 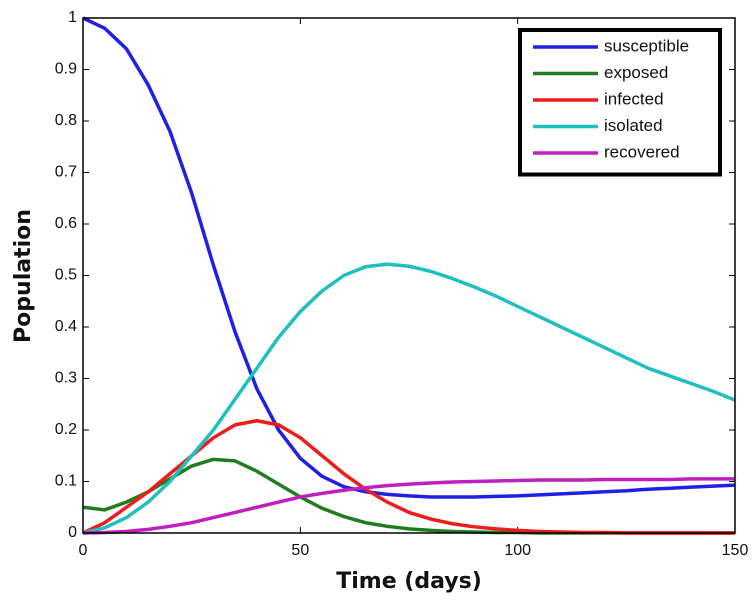 What do you see at coordinates (66, 223) in the screenshot?
I see `y-tick-label: 0.6` at bounding box center [66, 223].